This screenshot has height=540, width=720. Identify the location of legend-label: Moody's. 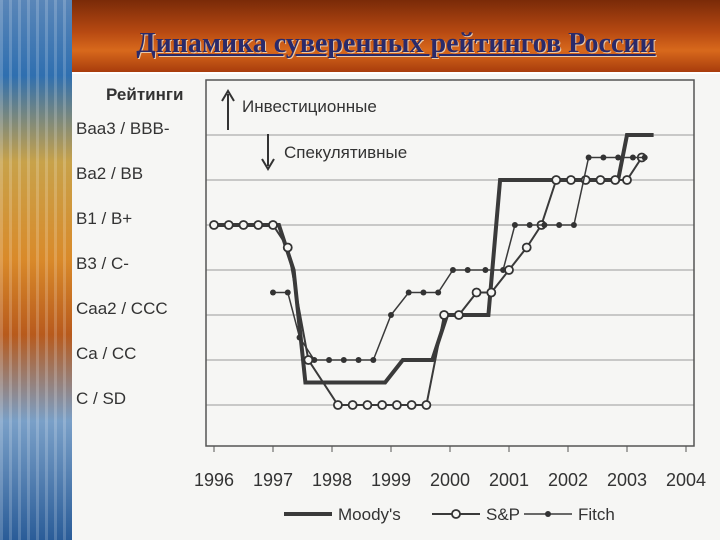
(369, 514).